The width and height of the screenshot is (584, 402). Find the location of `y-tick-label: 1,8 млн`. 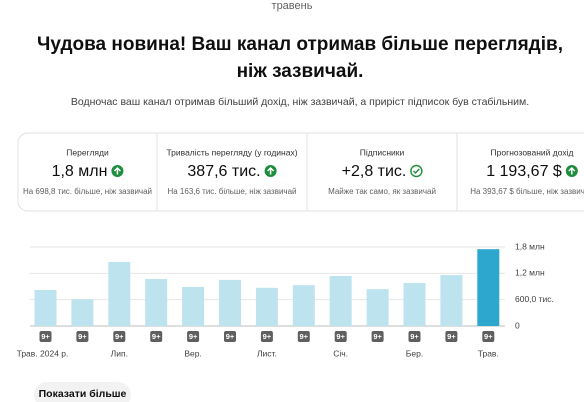

y-tick-label: 1,8 млн is located at coordinates (530, 246).